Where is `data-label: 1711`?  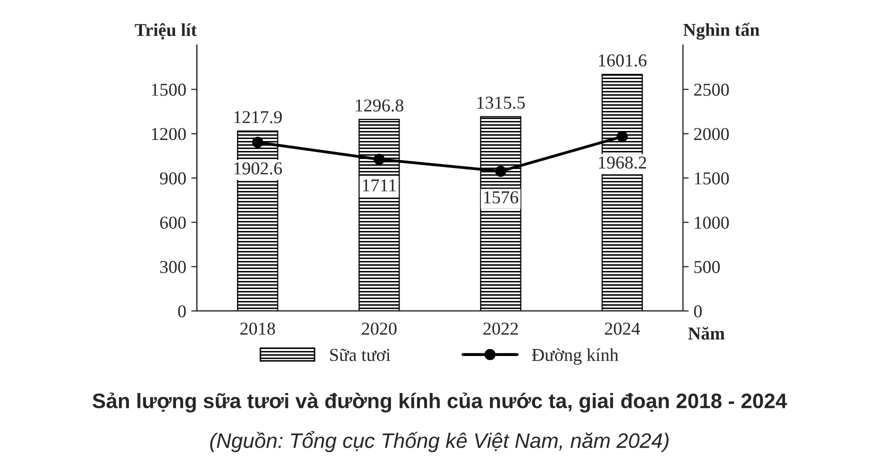 data-label: 1711 is located at coordinates (379, 185).